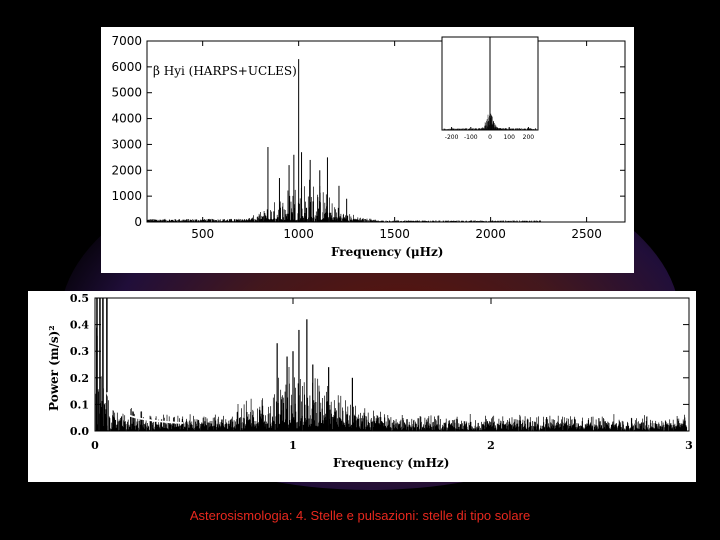 The width and height of the screenshot is (720, 540). I want to click on y-tick-label: 0.5, so click(79, 298).